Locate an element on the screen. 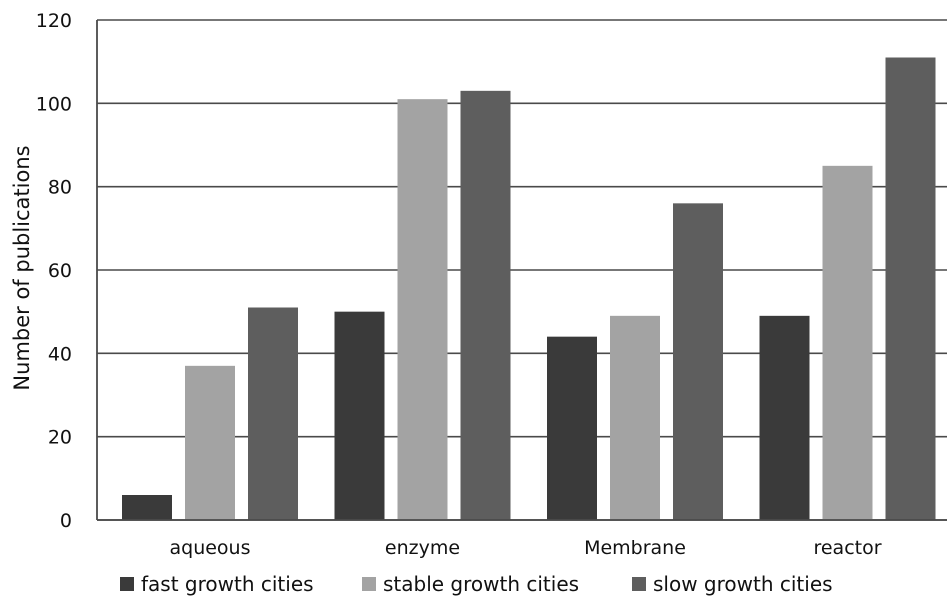  bar-slow-growth-cities-reactor is located at coordinates (910, 288).